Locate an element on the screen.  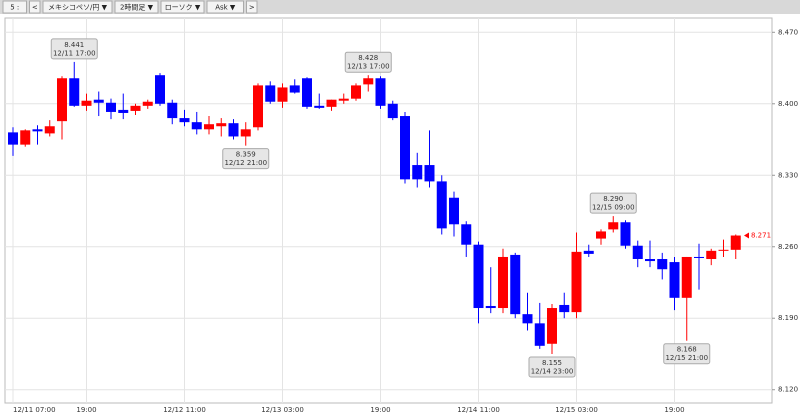
toolbar-label: メキシコペソ/円 ▼ is located at coordinates (78, 8).